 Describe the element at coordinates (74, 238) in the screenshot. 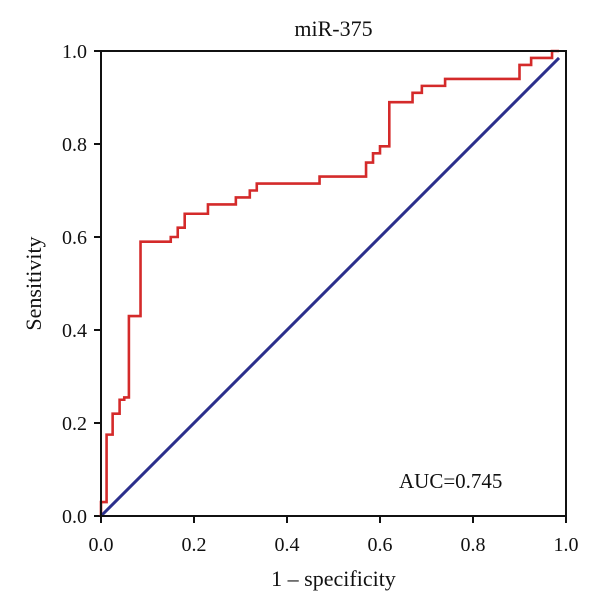

I see `y-tick-label: 0.6` at that location.